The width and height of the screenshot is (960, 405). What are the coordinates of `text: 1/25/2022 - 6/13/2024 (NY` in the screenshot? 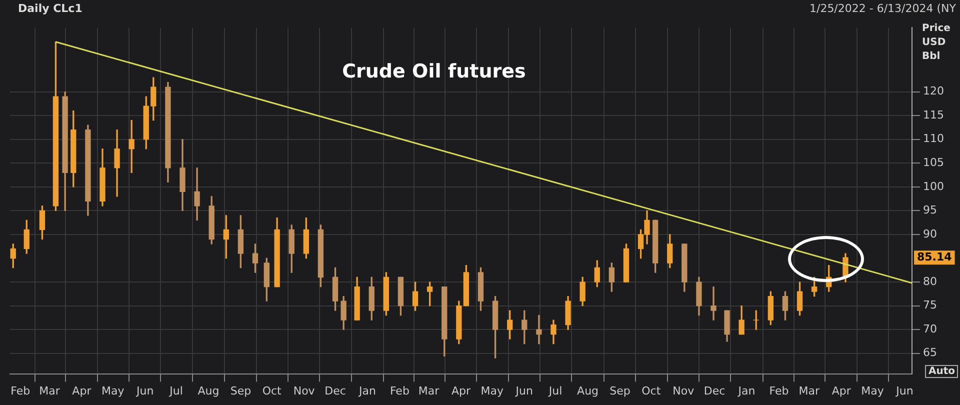 It's located at (882, 8).